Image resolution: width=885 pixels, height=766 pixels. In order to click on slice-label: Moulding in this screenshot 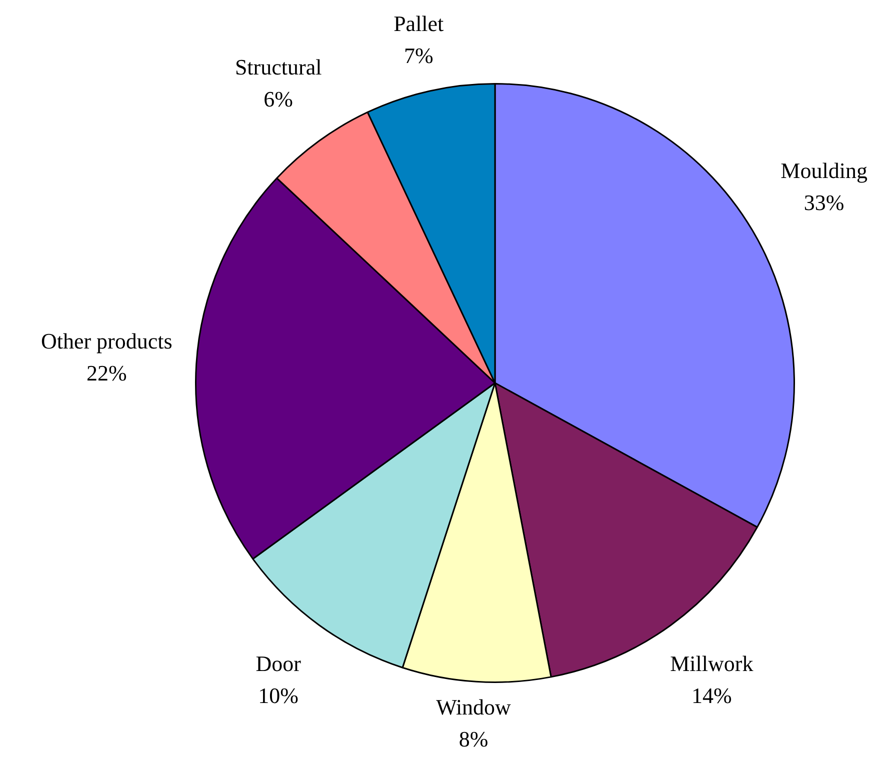, I will do `click(824, 171)`.